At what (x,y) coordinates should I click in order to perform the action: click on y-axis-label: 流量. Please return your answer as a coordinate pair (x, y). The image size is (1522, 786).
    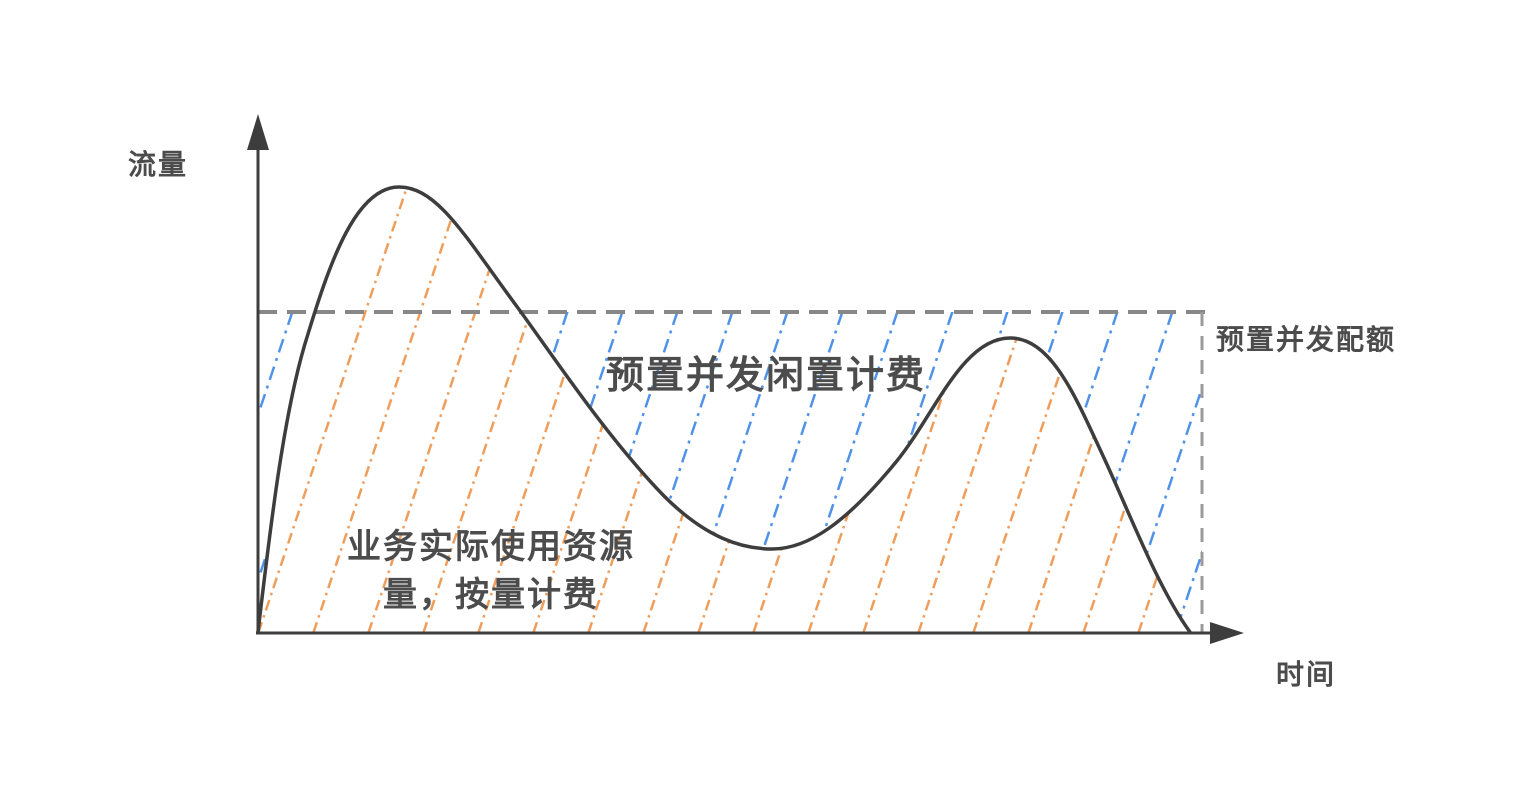
    Looking at the image, I should click on (158, 164).